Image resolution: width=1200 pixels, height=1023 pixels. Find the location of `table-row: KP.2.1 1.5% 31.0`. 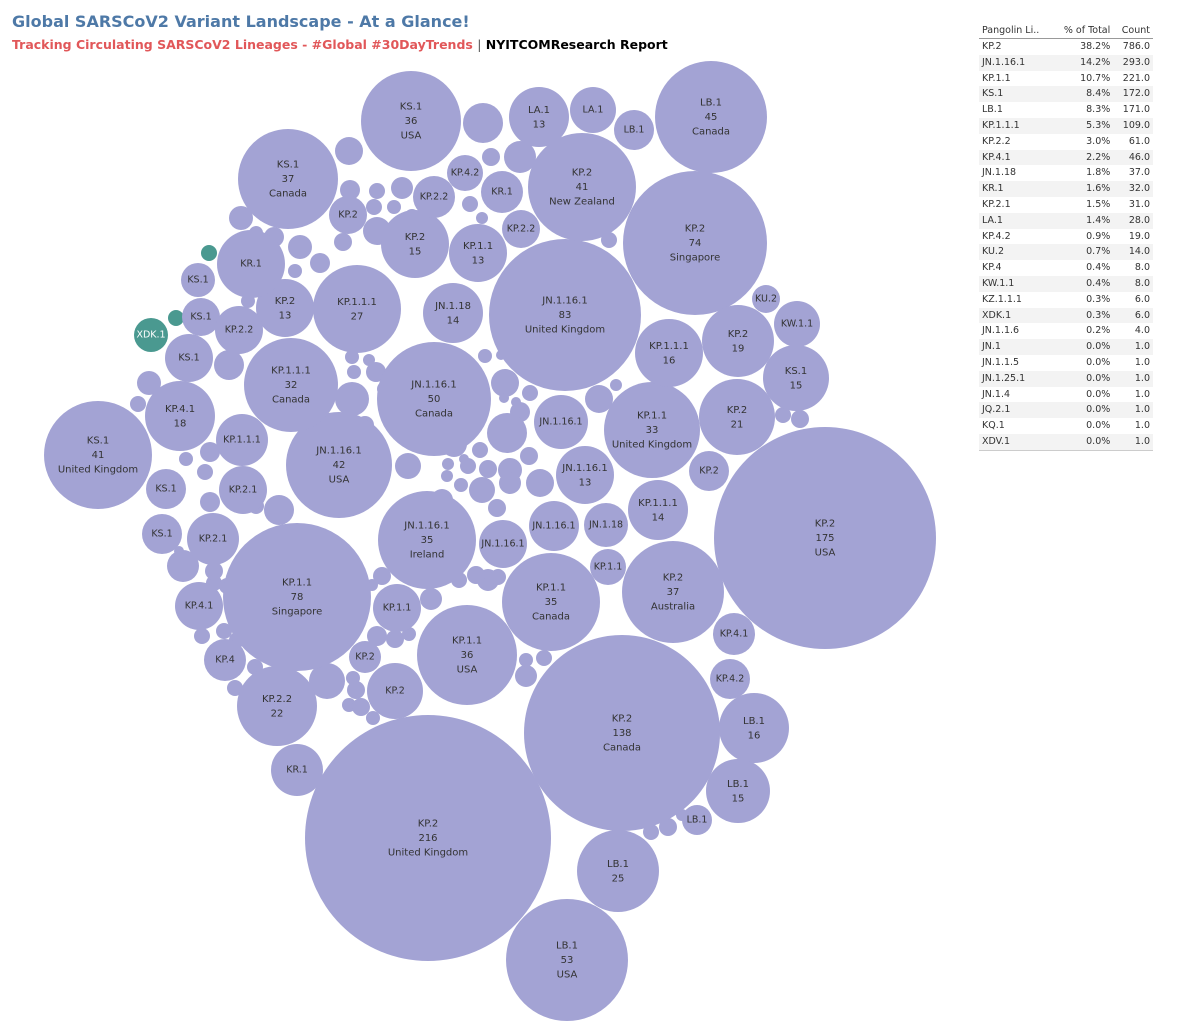

table-row: KP.2.1 1.5% 31.0 is located at coordinates (1066, 205).